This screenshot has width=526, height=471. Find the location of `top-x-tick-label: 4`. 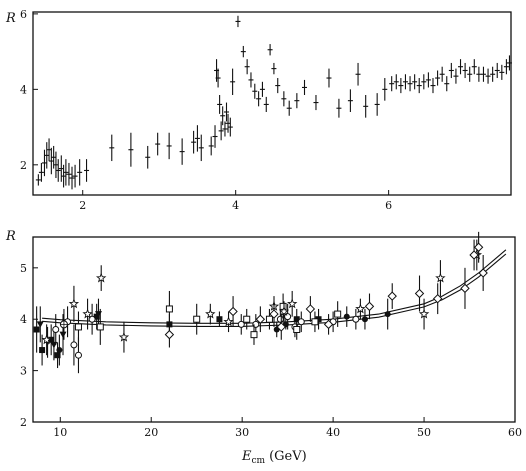

top-x-tick-label: 4 is located at coordinates (235, 205).